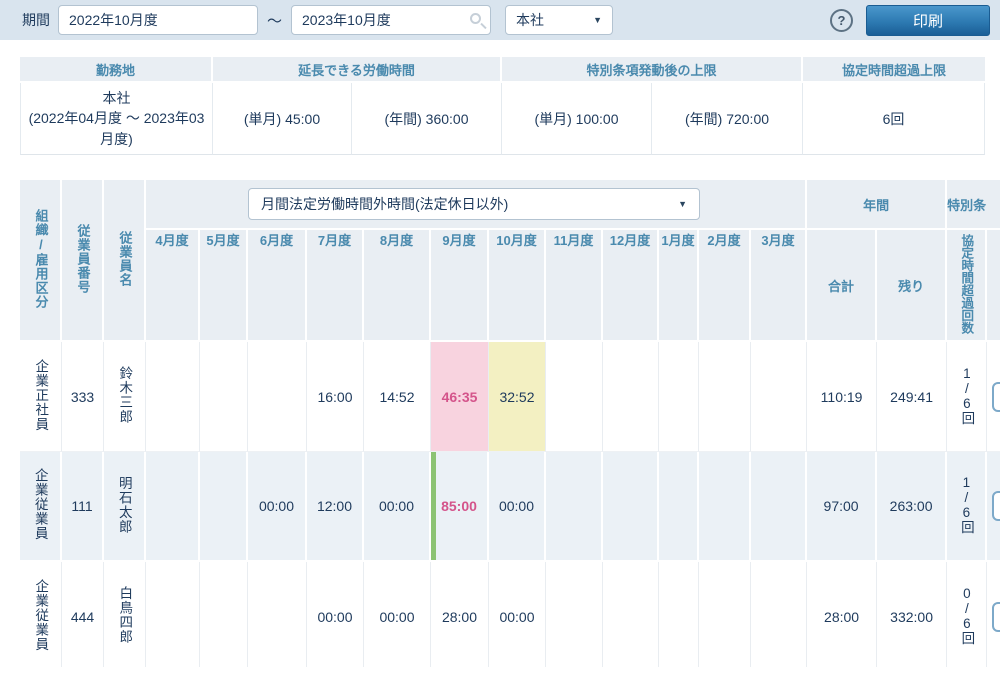 The width and height of the screenshot is (1000, 700). Describe the element at coordinates (682, 204) in the screenshot. I see `chevron-down-icon: ▼` at that location.